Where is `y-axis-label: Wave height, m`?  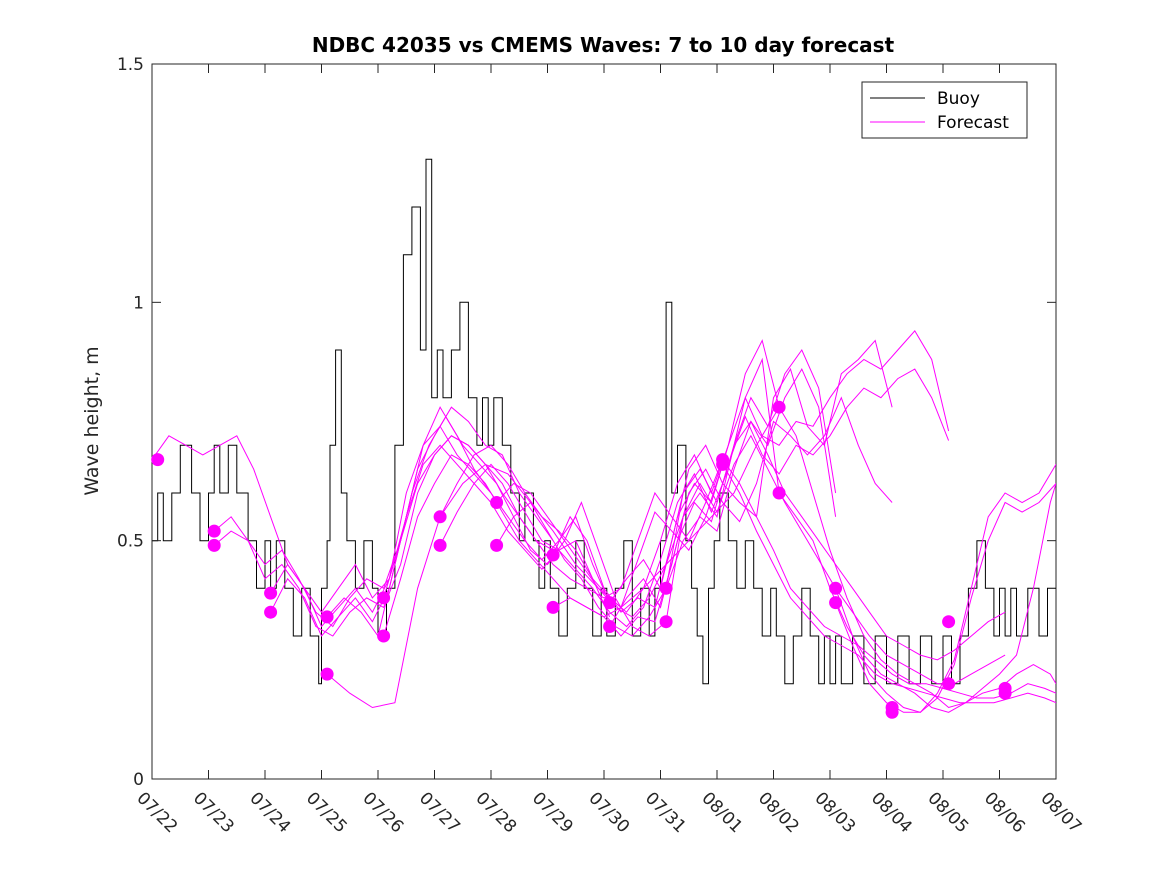 y-axis-label: Wave height, m is located at coordinates (92, 420).